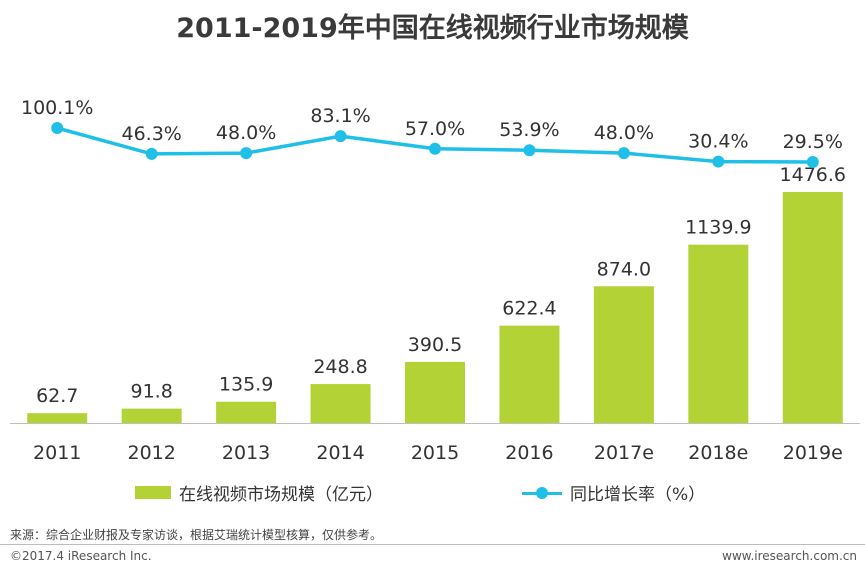 The height and width of the screenshot is (569, 865). What do you see at coordinates (638, 495) in the screenshot?
I see `legend-line-label: 同比增长率（%）` at bounding box center [638, 495].